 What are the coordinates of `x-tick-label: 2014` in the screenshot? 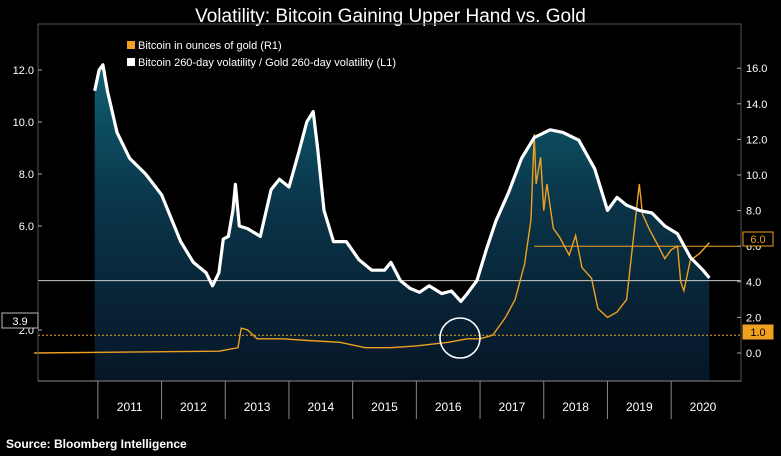 It's located at (320, 407).